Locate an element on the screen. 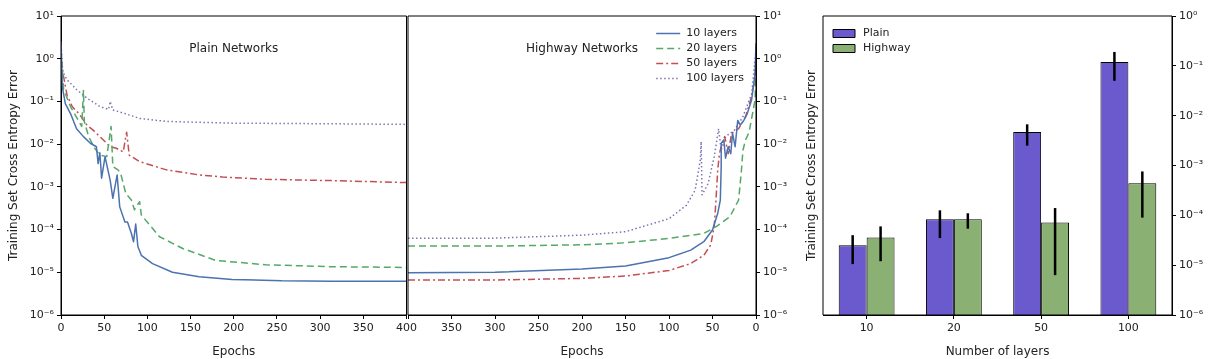 Image resolution: width=1216 pixels, height=359 pixels. x-axis-title: Number of layers is located at coordinates (997, 350).